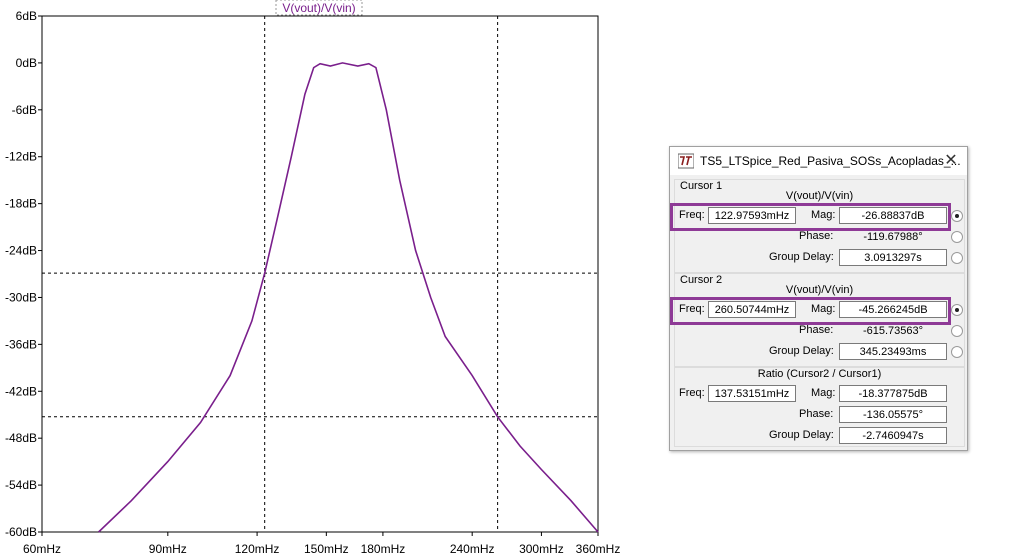  Describe the element at coordinates (692, 309) in the screenshot. I see `cursor2-freq-label: Freq:` at that location.